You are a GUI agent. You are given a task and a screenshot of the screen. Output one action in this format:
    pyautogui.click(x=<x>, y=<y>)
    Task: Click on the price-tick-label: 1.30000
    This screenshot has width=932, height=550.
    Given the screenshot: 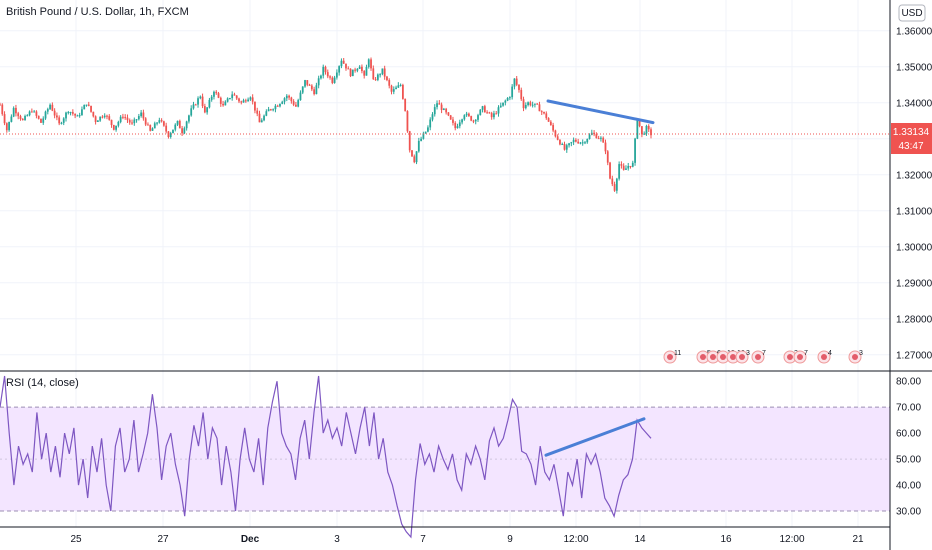 What is the action you would take?
    pyautogui.click(x=914, y=247)
    